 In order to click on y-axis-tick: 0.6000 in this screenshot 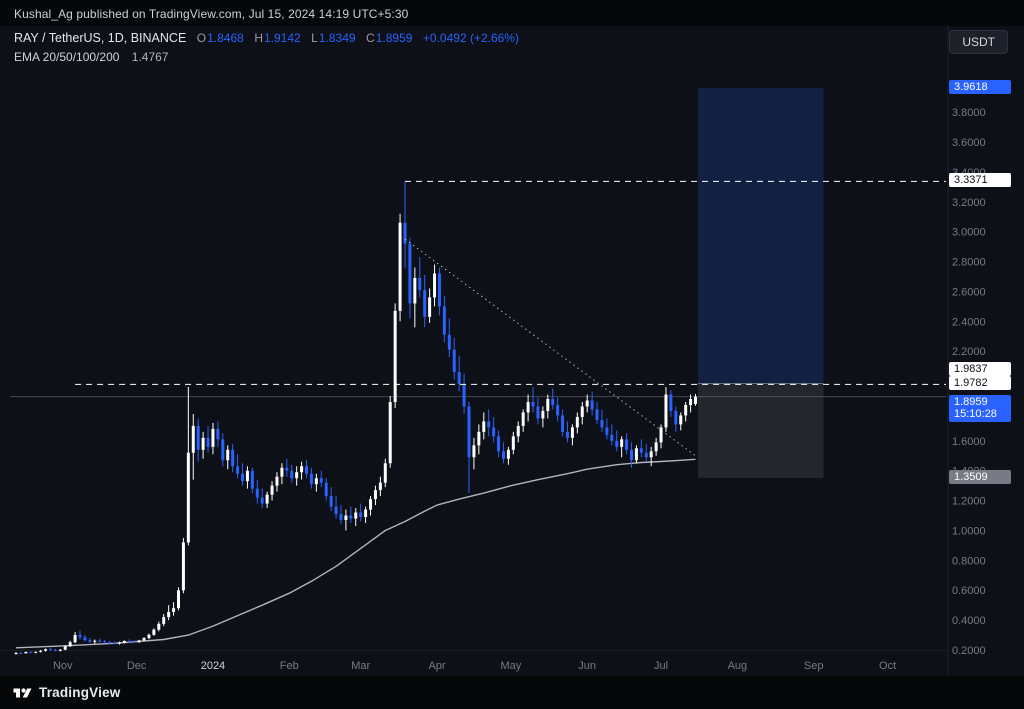, I will do `click(969, 591)`.